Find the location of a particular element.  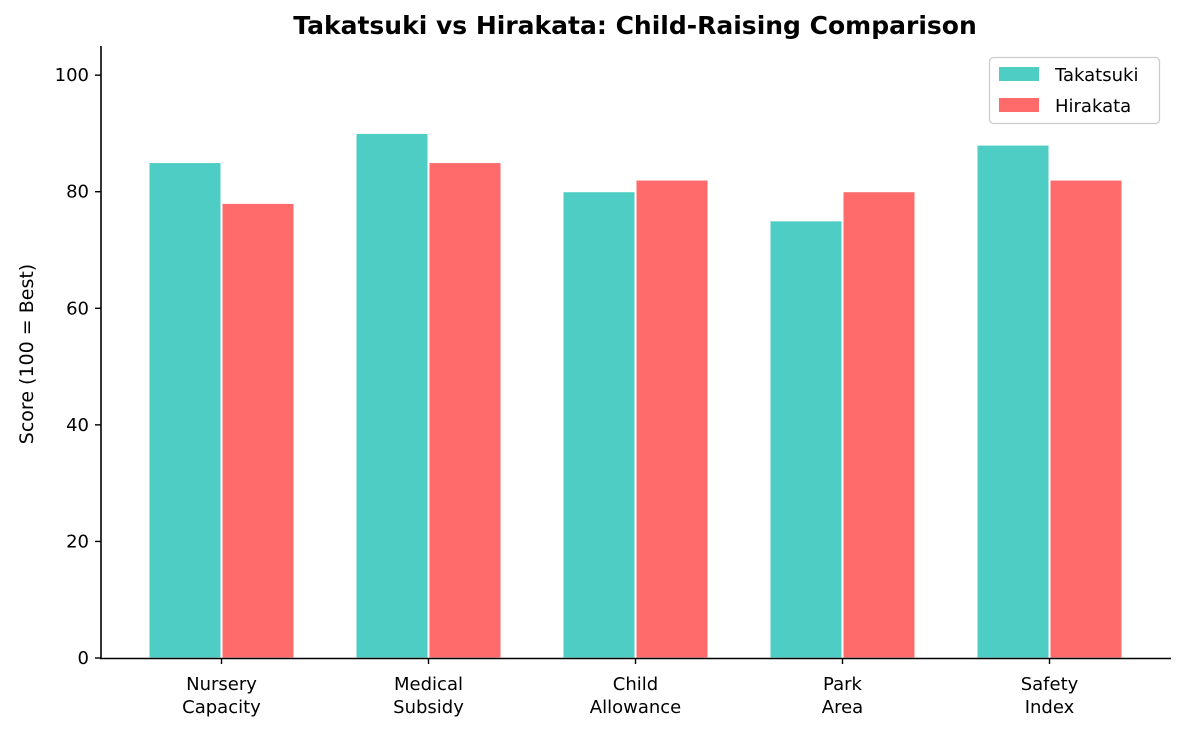

x-tick-label: Park Area is located at coordinates (842, 696).